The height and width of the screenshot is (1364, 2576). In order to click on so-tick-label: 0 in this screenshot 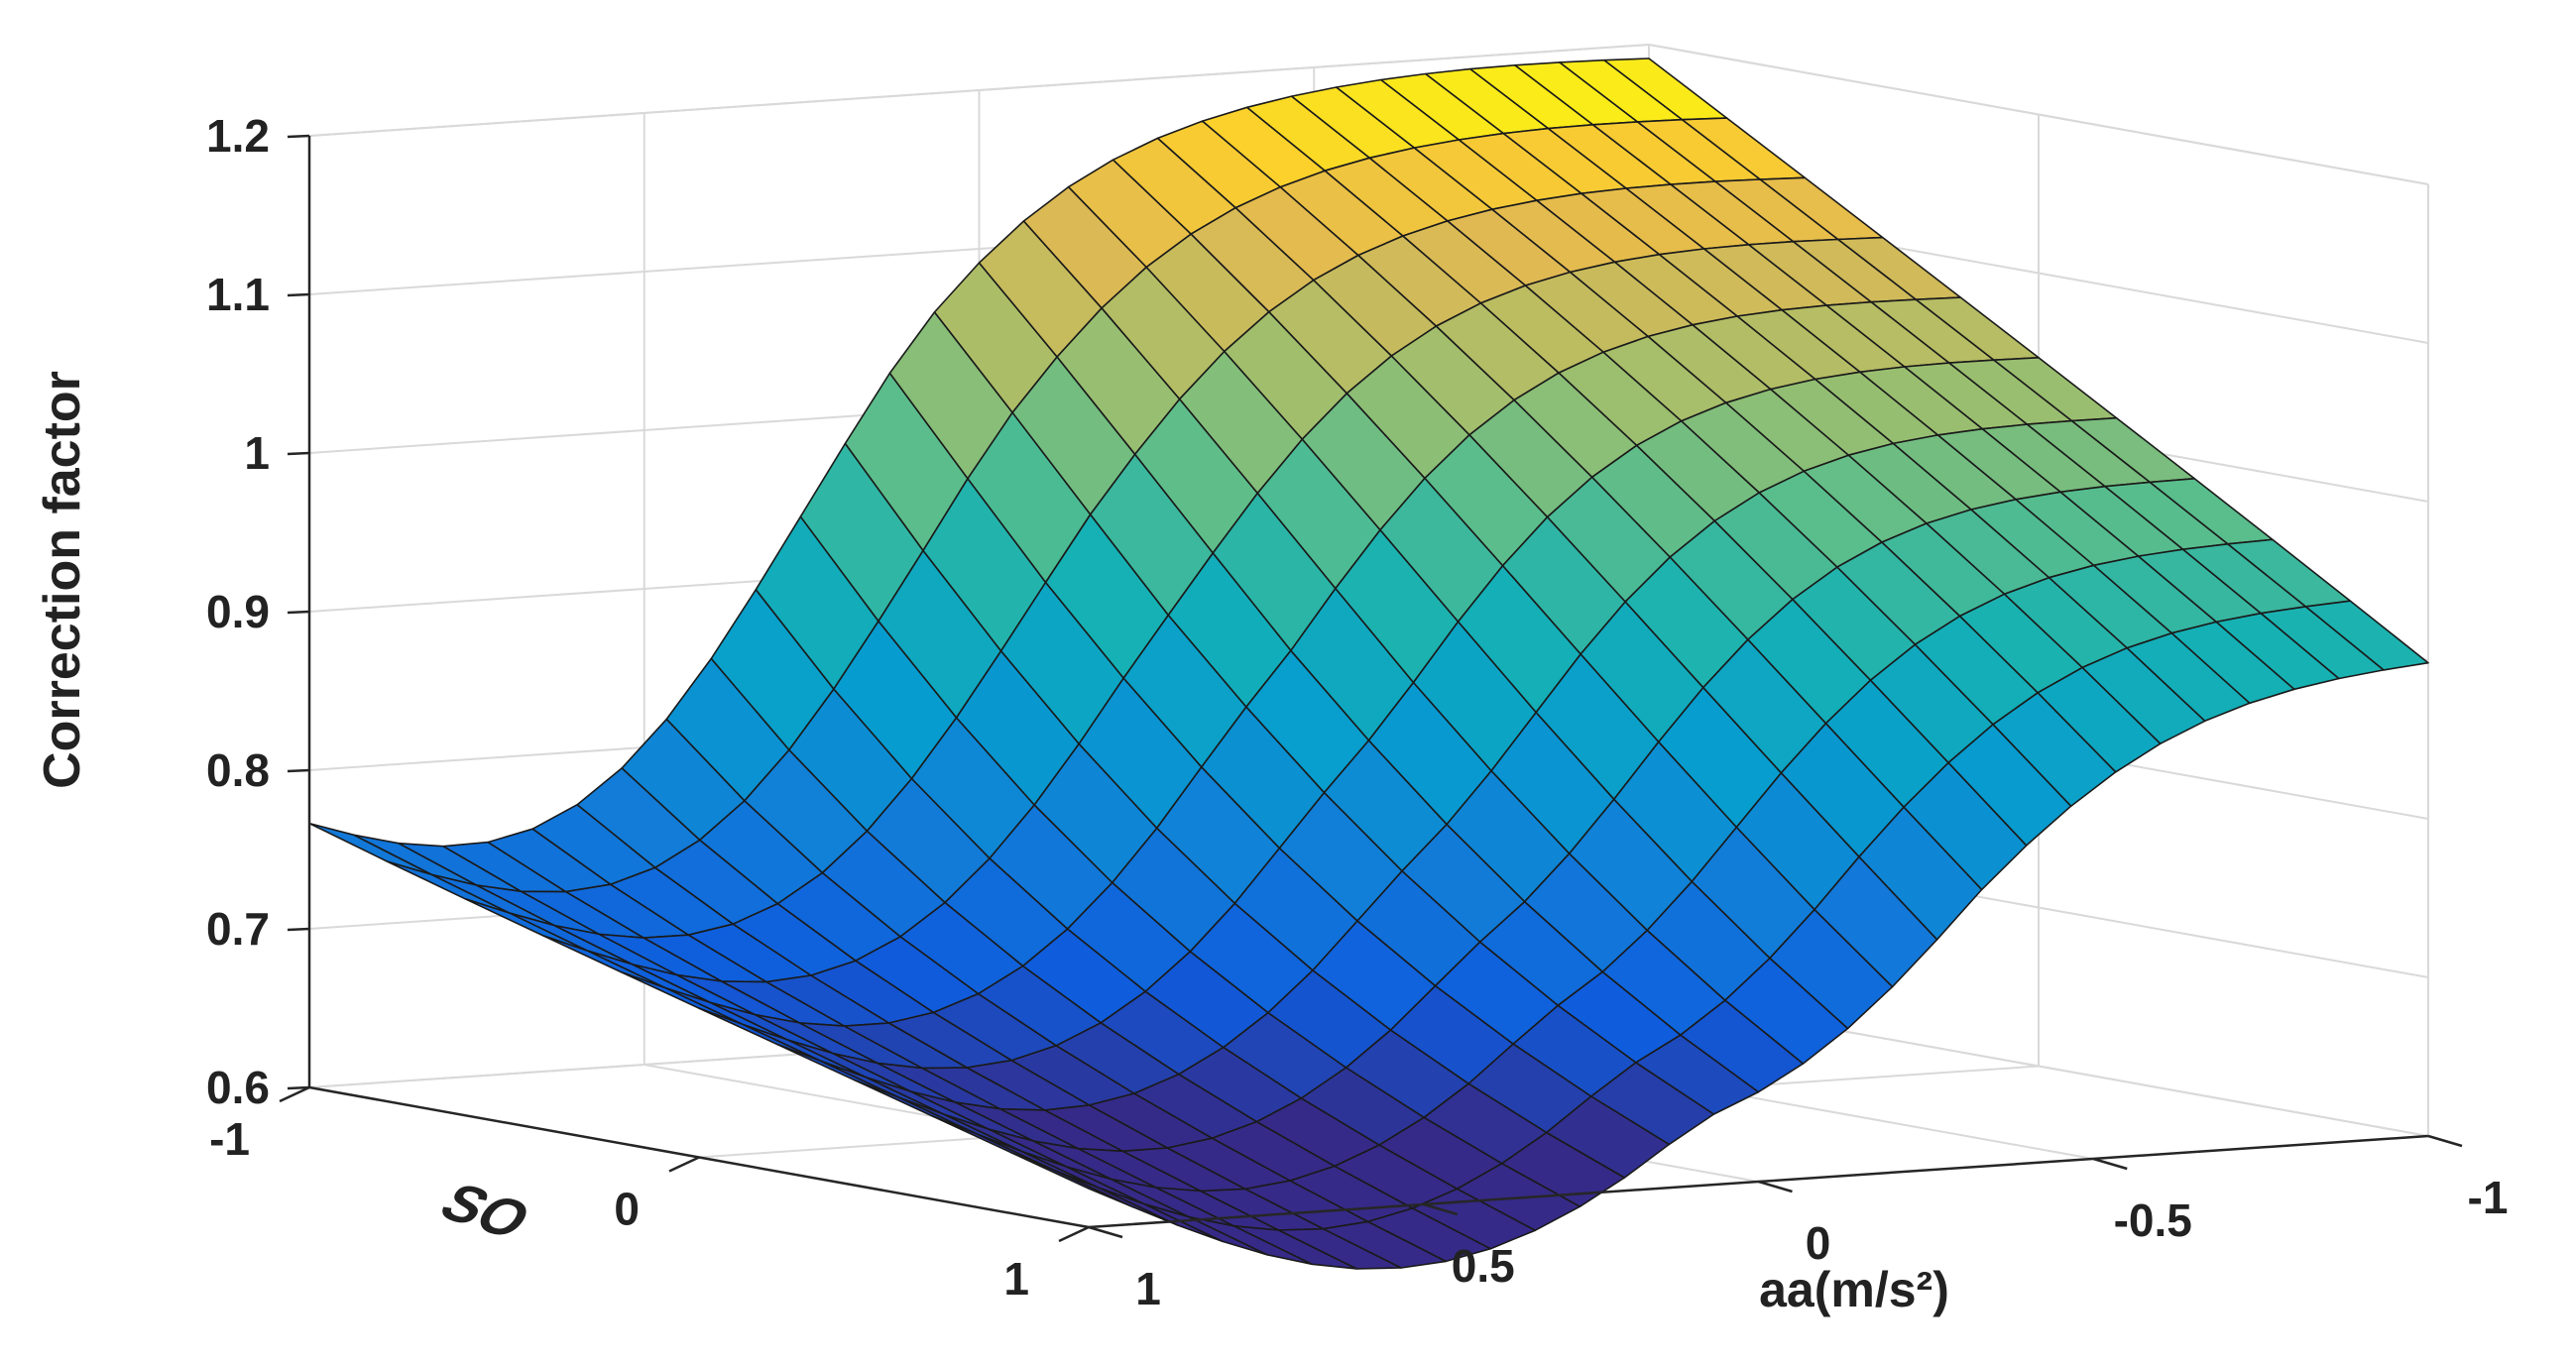, I will do `click(627, 1209)`.